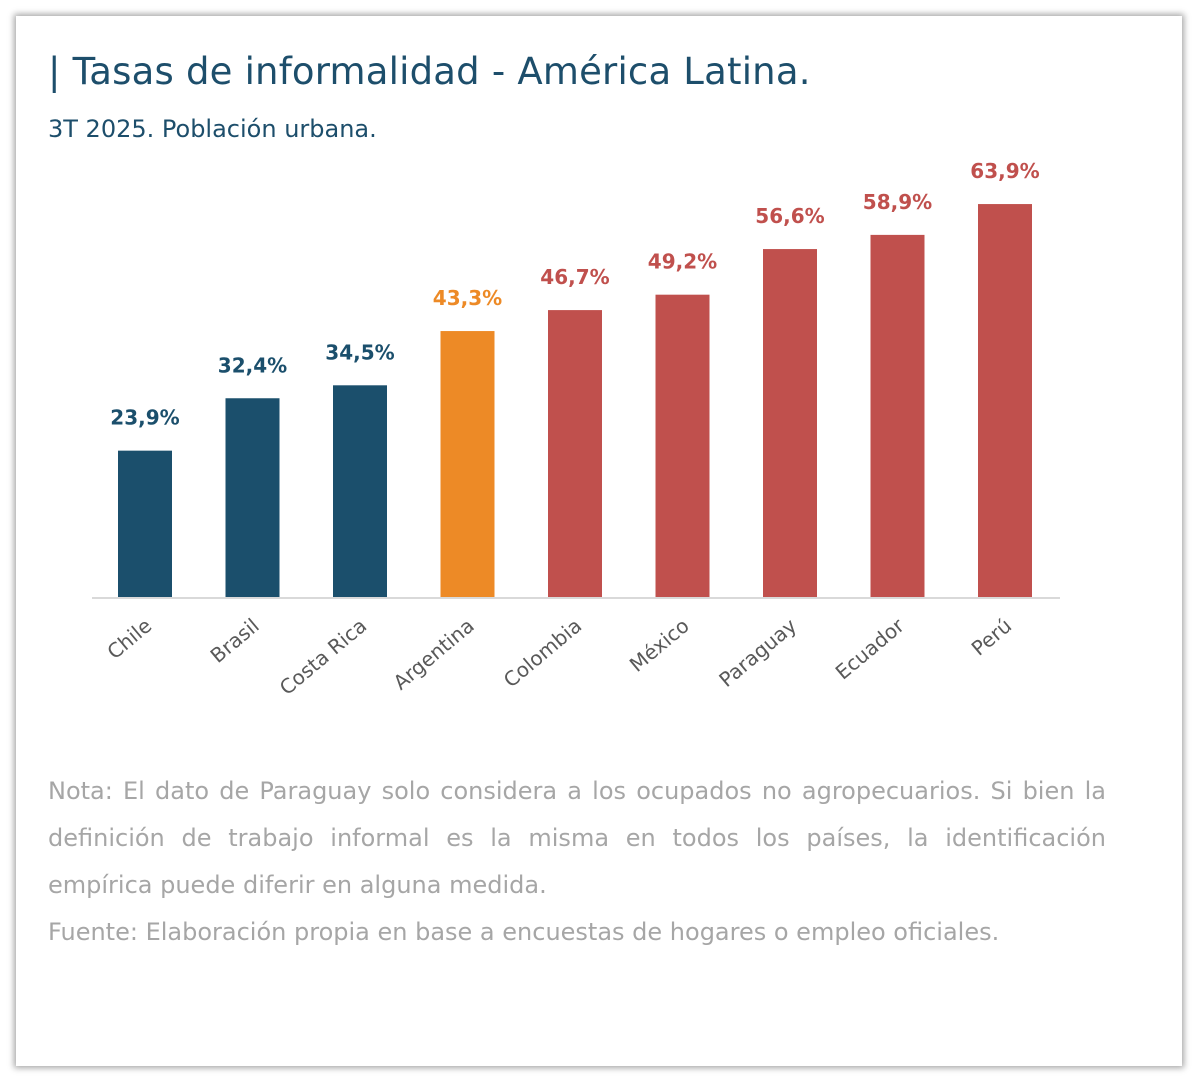 The width and height of the screenshot is (1200, 1083). Describe the element at coordinates (252, 498) in the screenshot. I see `bar-brasil` at that location.